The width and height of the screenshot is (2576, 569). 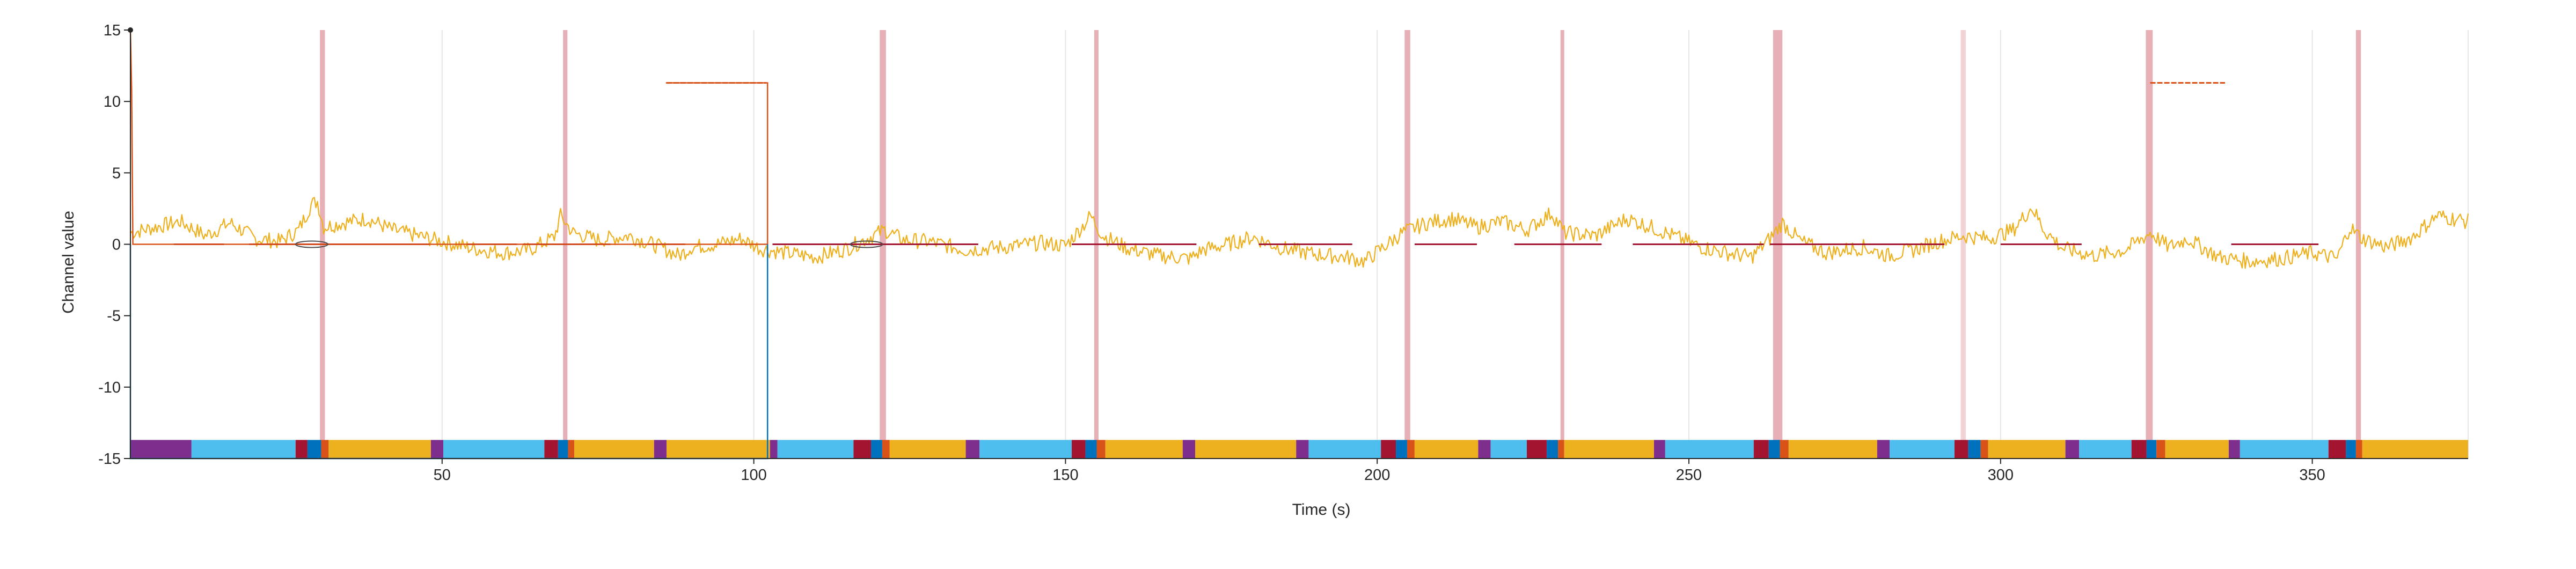 I want to click on x-tick-label: 100, so click(x=753, y=475).